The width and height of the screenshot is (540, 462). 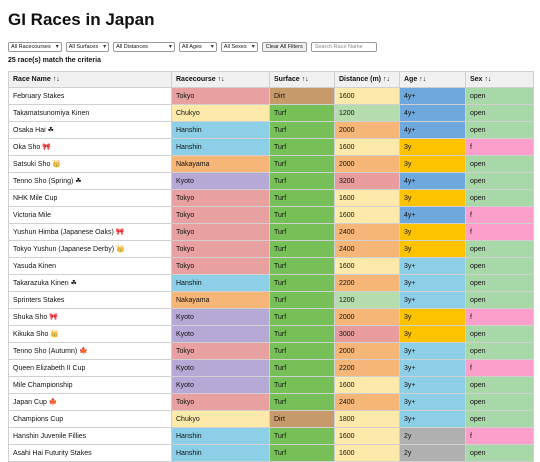 I want to click on page-title: GI Races in Japan, so click(x=81, y=19).